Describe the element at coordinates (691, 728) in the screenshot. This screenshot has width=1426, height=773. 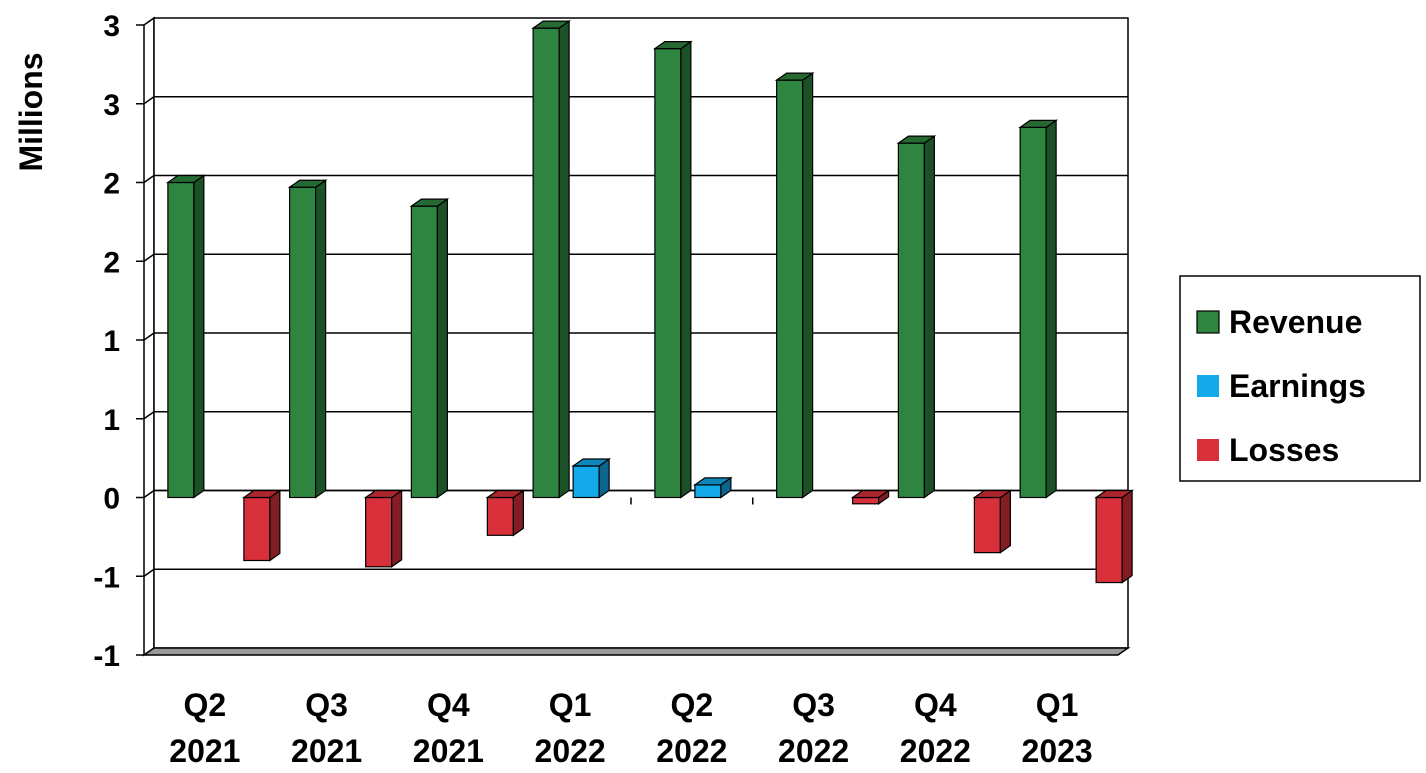
I see `x-tick-label: Q2 2022` at that location.